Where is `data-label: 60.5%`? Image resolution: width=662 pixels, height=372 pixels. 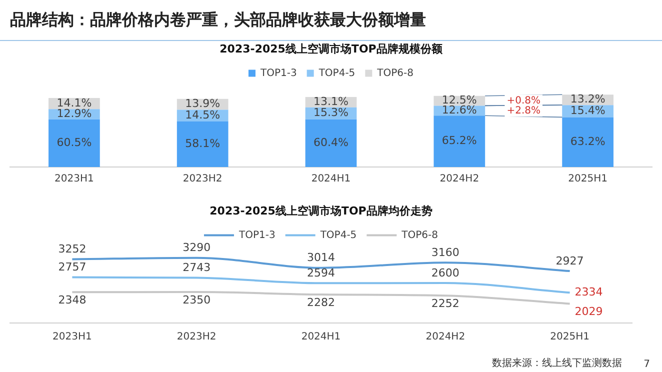
data-label: 60.5% is located at coordinates (74, 143).